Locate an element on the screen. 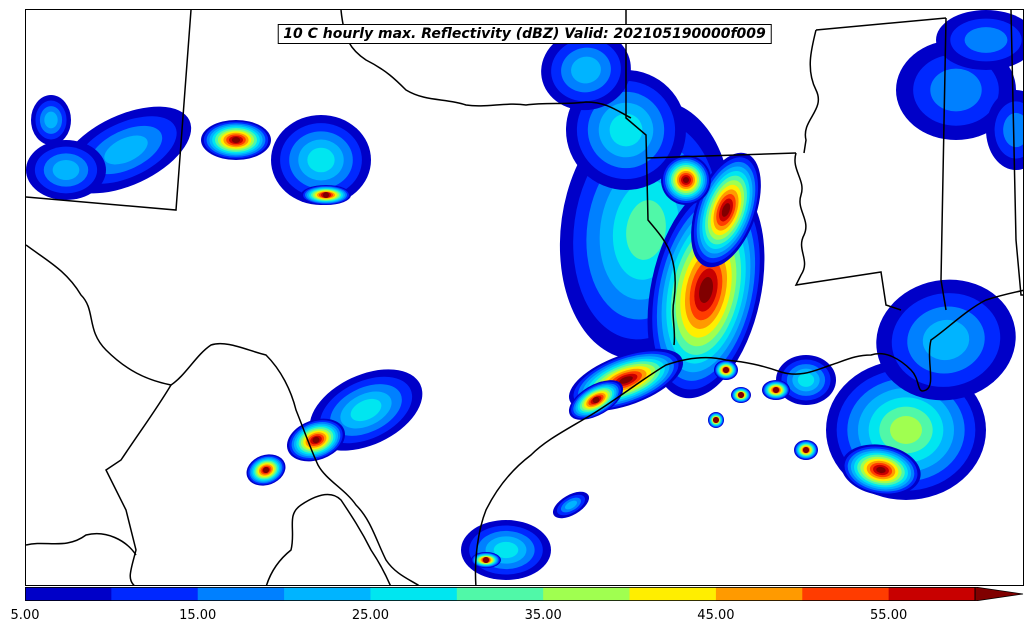 This screenshot has width=1033, height=633. colorbar-outline is located at coordinates (500, 594).